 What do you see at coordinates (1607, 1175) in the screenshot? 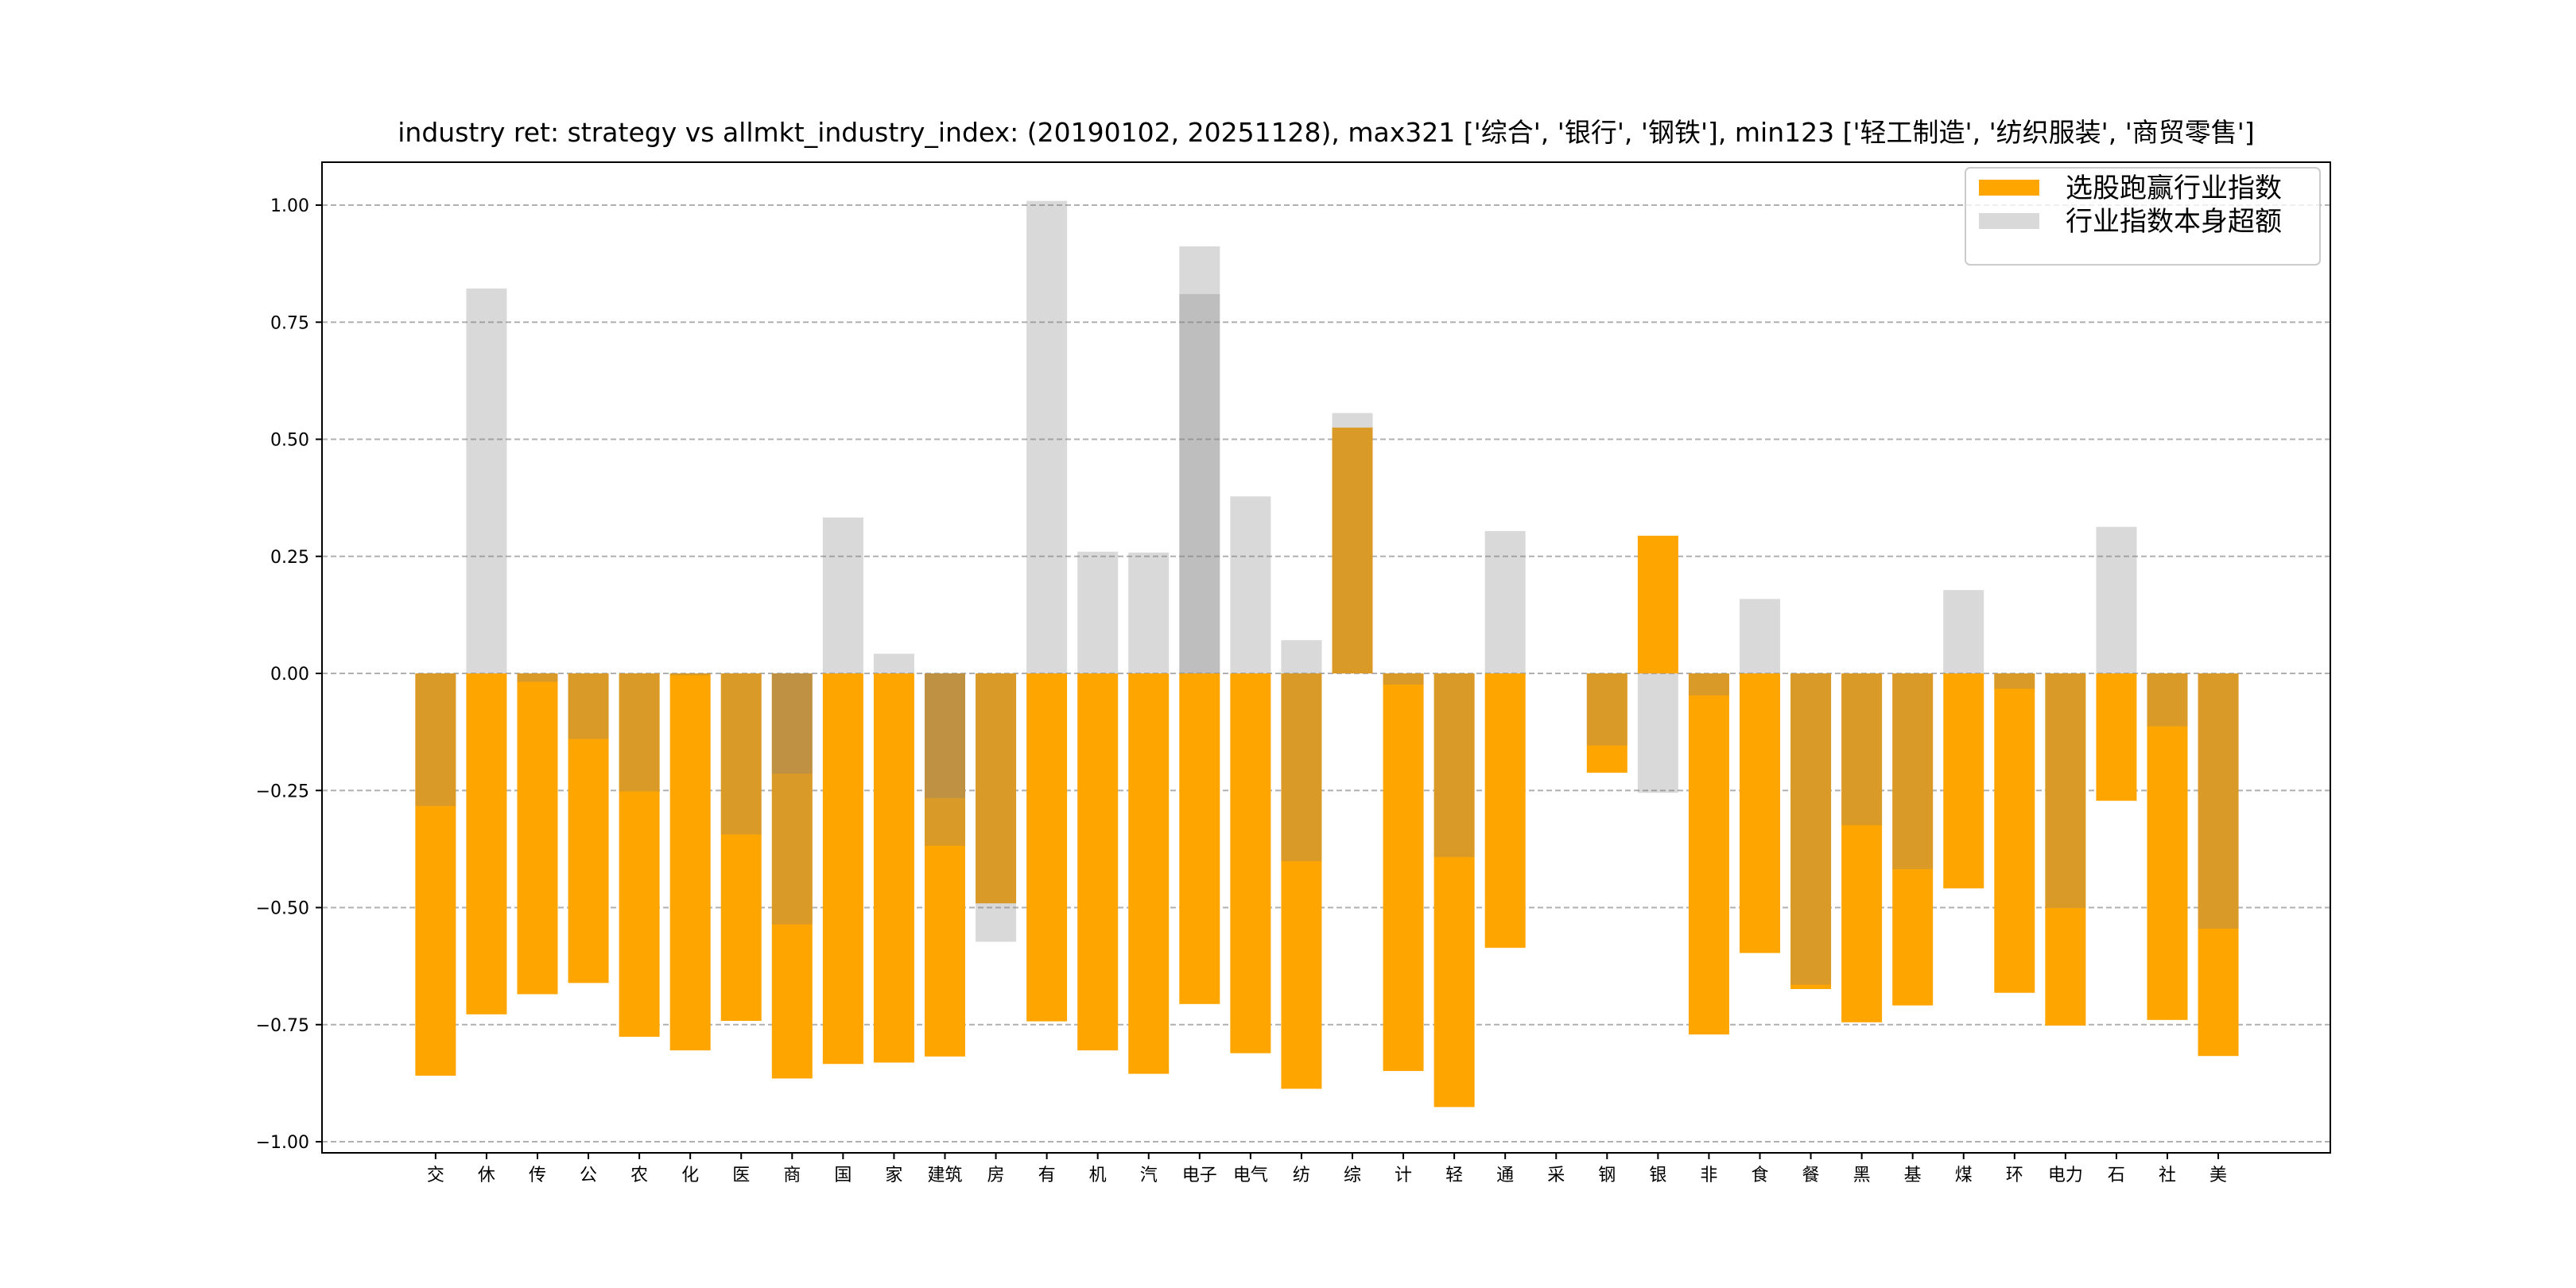
I see `x-tick-label: 钢` at bounding box center [1607, 1175].